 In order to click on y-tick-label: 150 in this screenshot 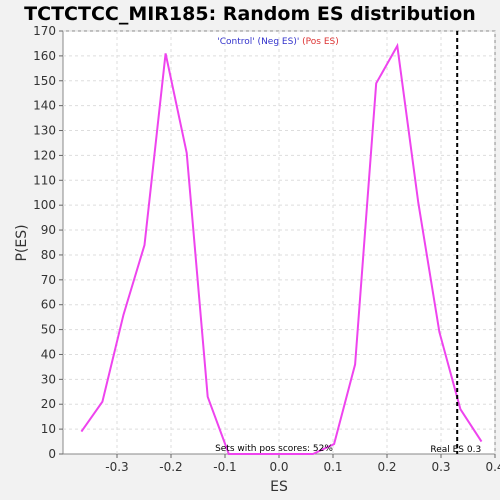, I will do `click(44, 81)`.